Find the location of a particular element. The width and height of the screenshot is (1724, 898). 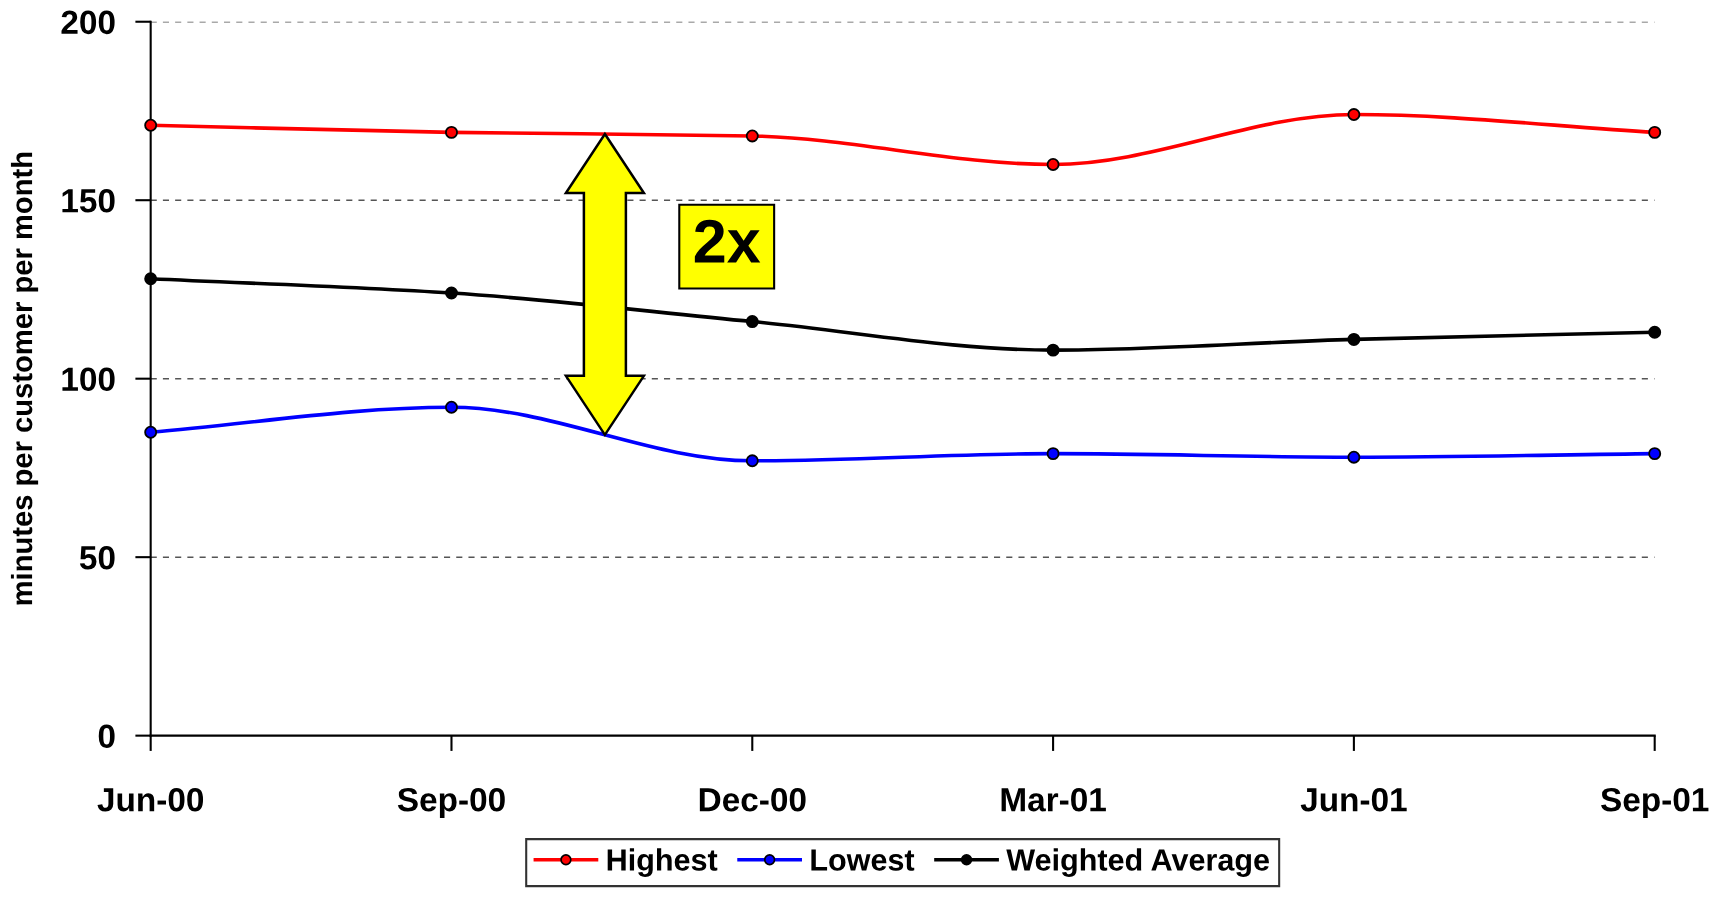

x-tick-label: Jun-00 is located at coordinates (150, 799).